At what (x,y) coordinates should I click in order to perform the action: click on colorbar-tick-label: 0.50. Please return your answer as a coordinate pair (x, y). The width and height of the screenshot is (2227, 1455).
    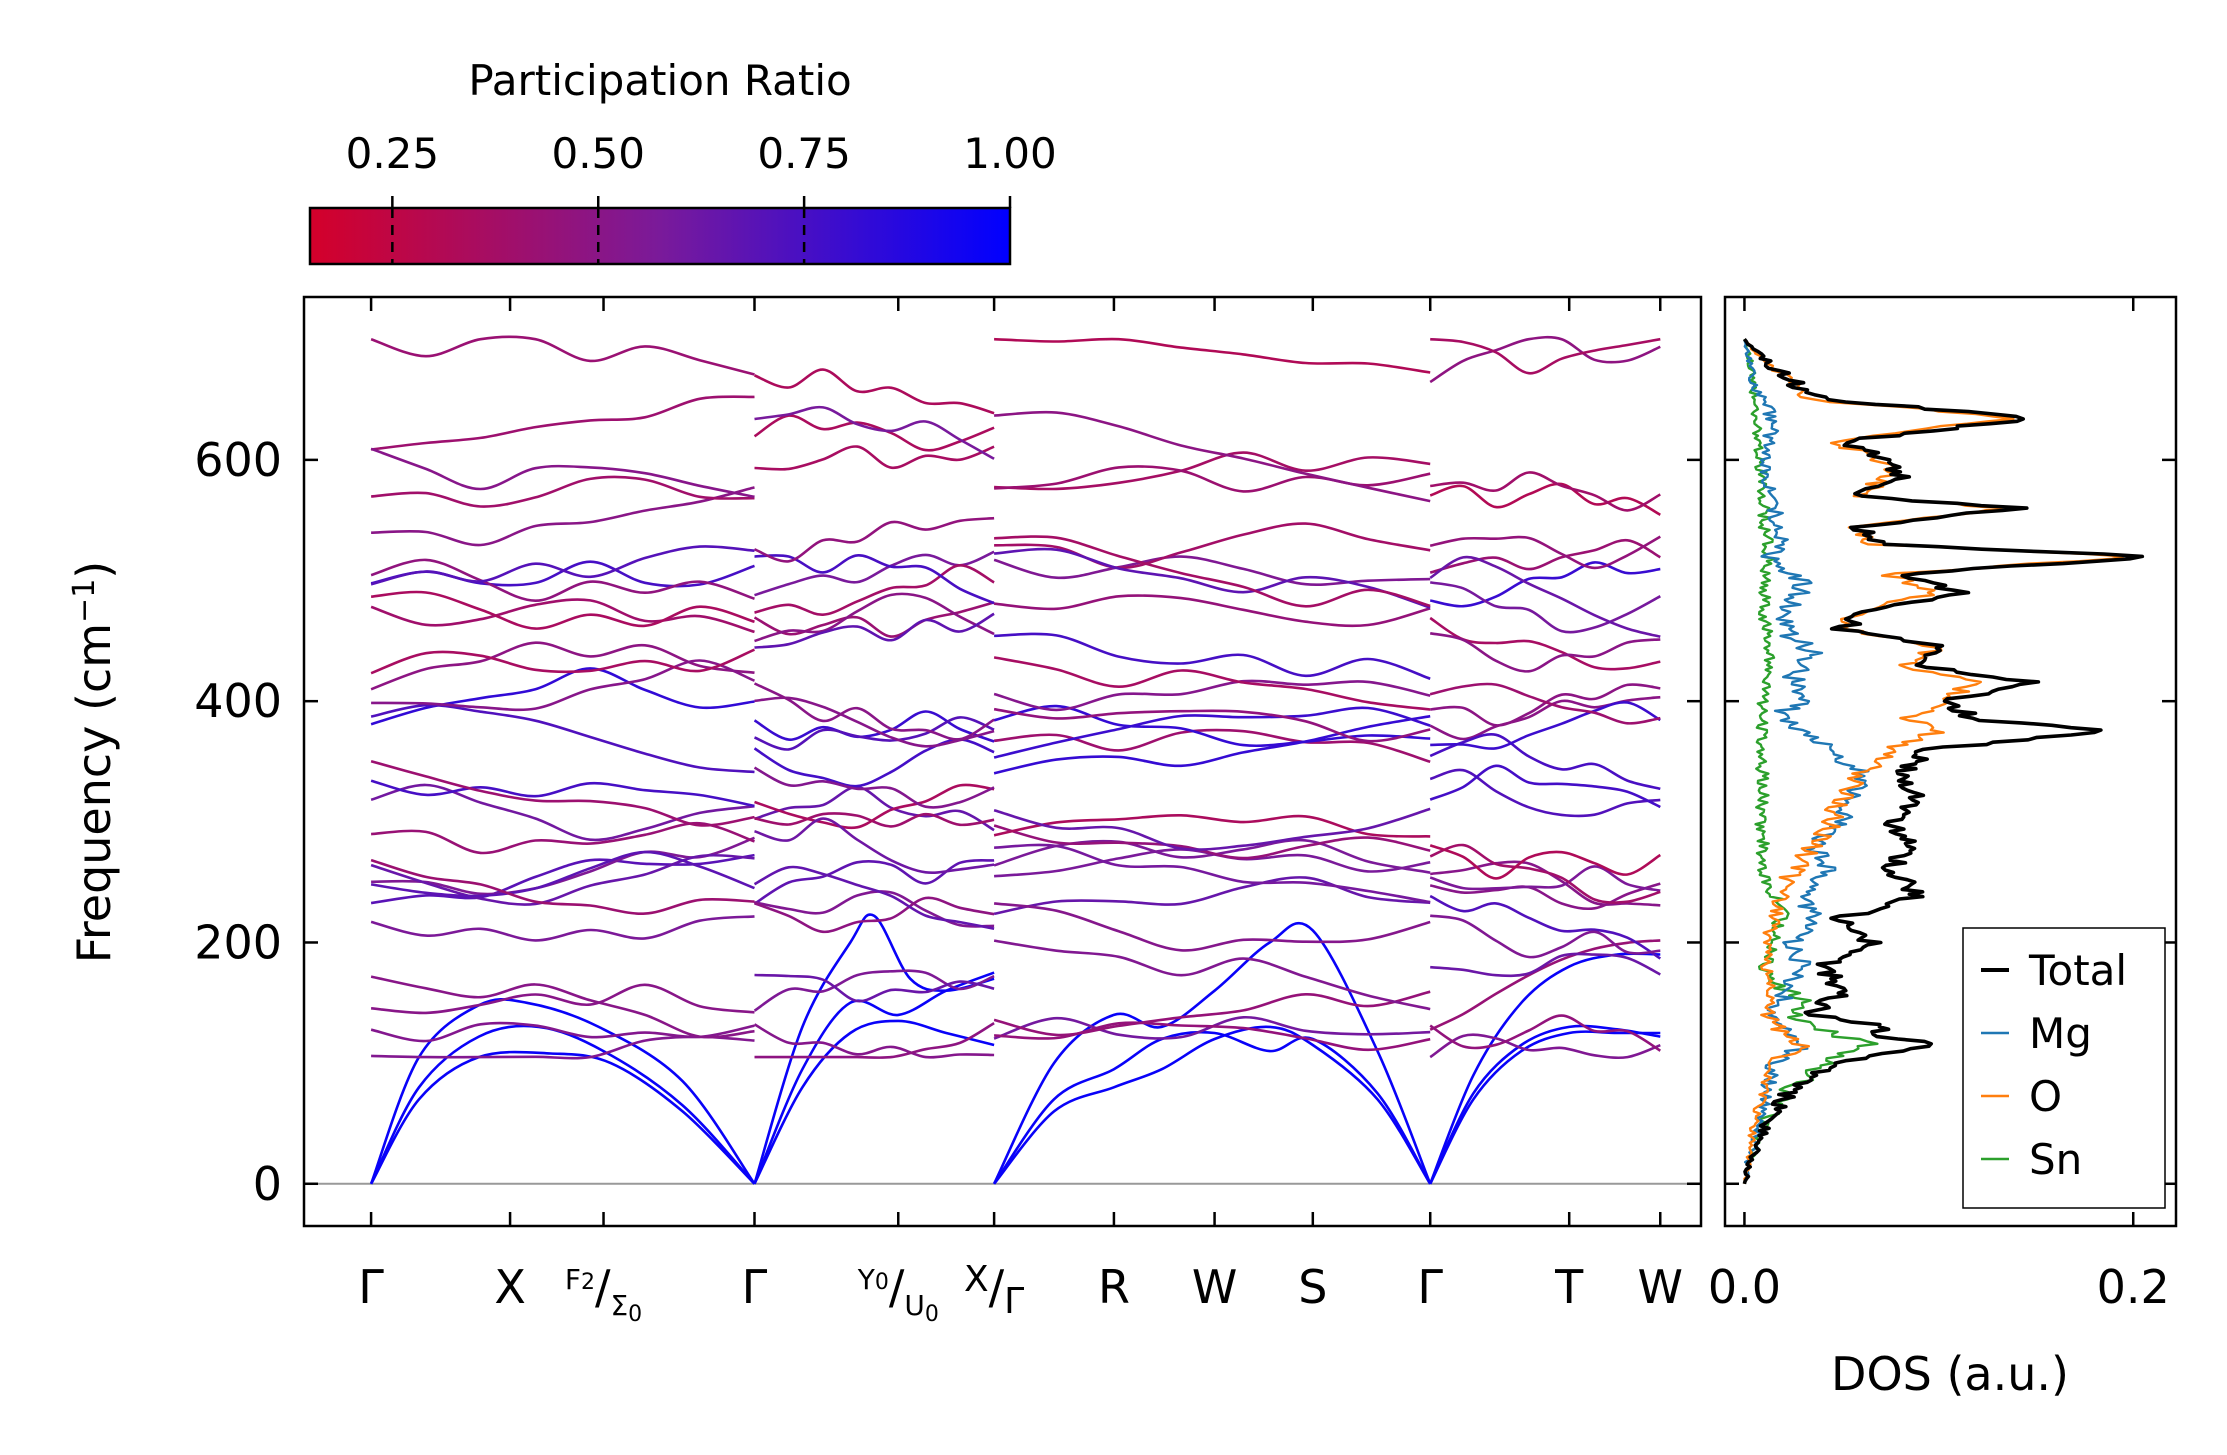
    Looking at the image, I should click on (598, 153).